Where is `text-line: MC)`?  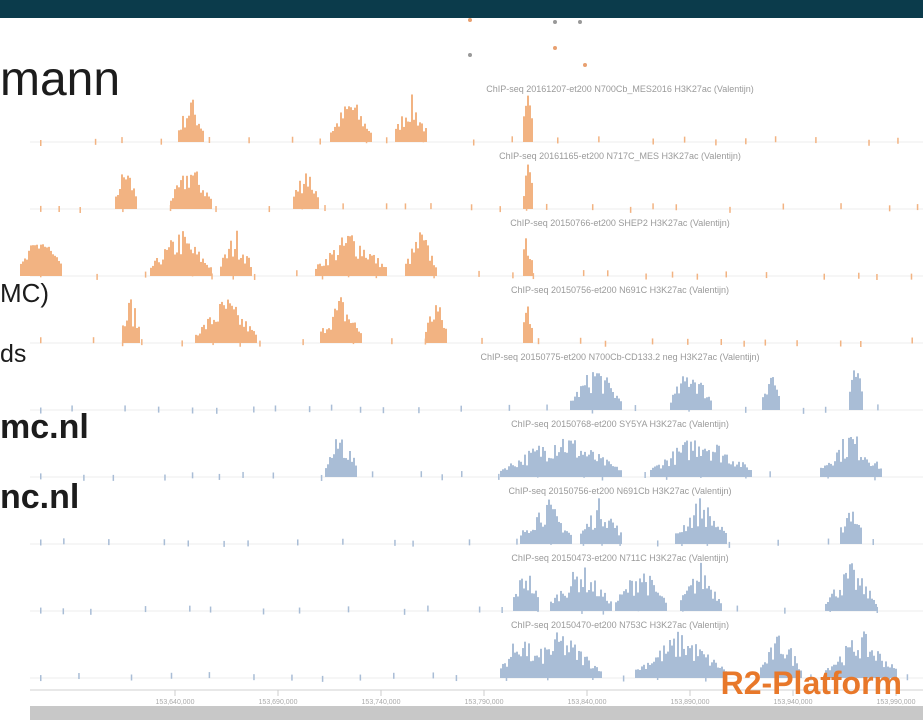 text-line: MC) is located at coordinates (25, 293).